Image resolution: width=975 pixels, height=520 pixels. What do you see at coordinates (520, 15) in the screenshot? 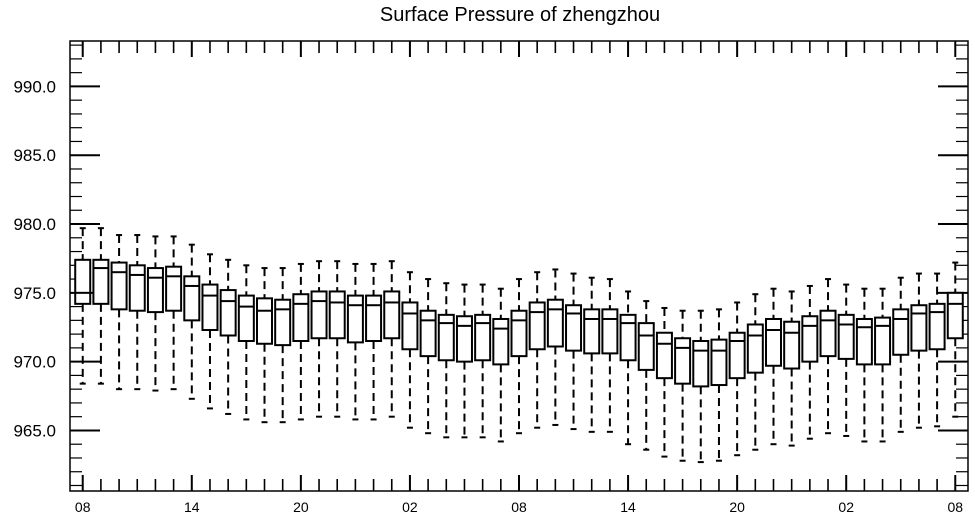
I see `chart-title: Surface Pressure of zhengzhou` at bounding box center [520, 15].